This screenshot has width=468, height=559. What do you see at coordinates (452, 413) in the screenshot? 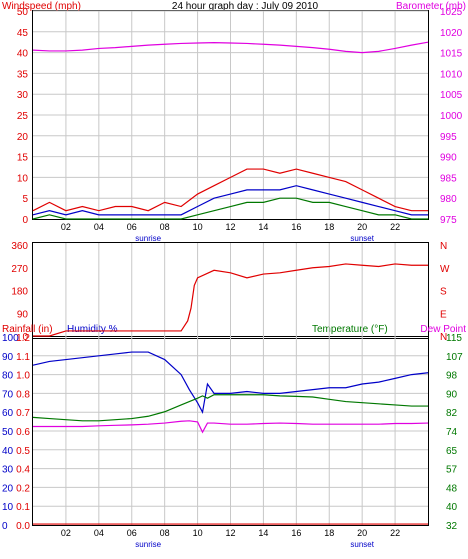
I see `temperature-tick-label: 82` at bounding box center [452, 413].